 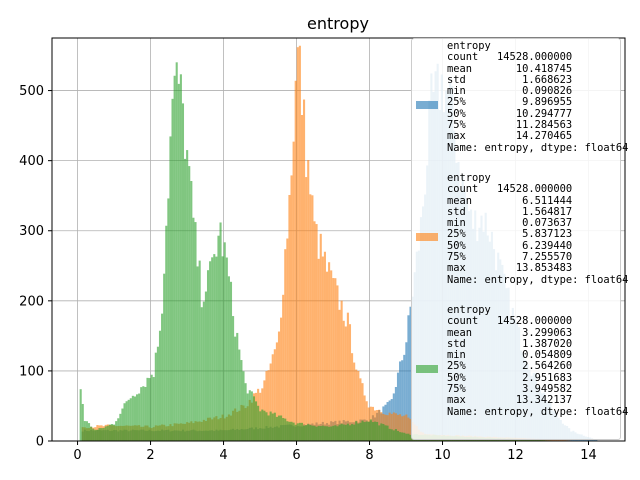 I want to click on y-tick-label: 0, so click(x=40, y=442).